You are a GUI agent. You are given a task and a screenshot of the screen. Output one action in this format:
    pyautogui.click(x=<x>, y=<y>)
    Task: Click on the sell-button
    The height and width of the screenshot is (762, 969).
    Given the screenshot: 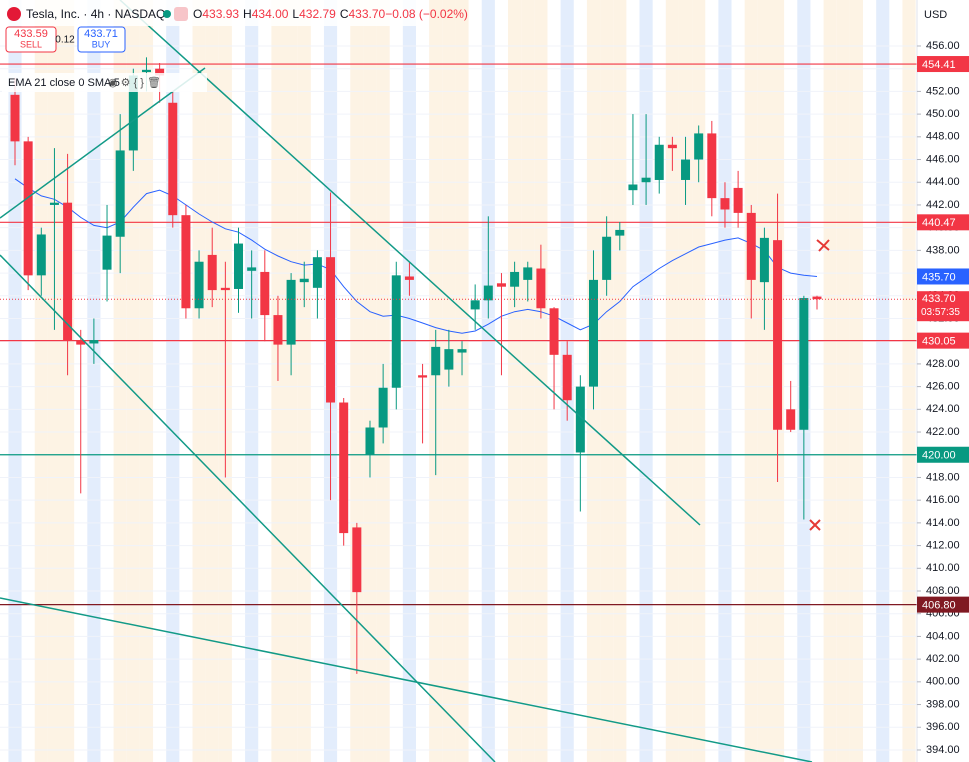 What is the action you would take?
    pyautogui.click(x=31, y=39)
    